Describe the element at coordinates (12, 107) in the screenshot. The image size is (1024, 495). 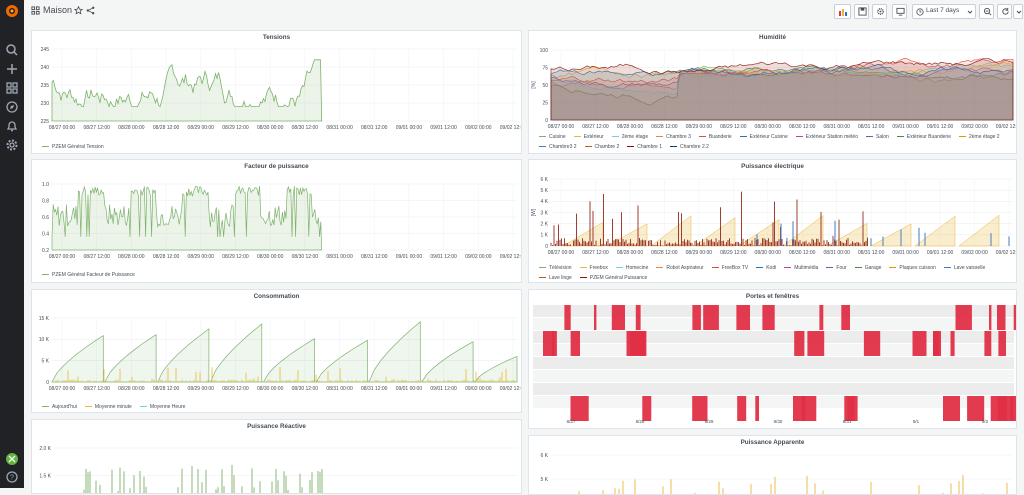
I see `explore-icon` at that location.